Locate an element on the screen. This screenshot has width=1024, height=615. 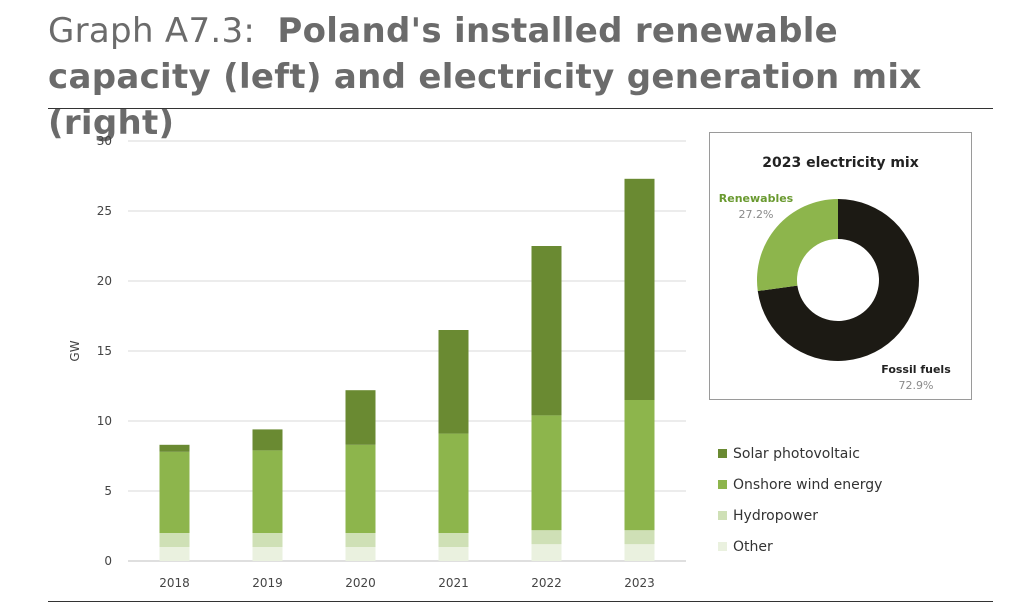
donut-title: 2023 electricity mix is located at coordinates (840, 163).